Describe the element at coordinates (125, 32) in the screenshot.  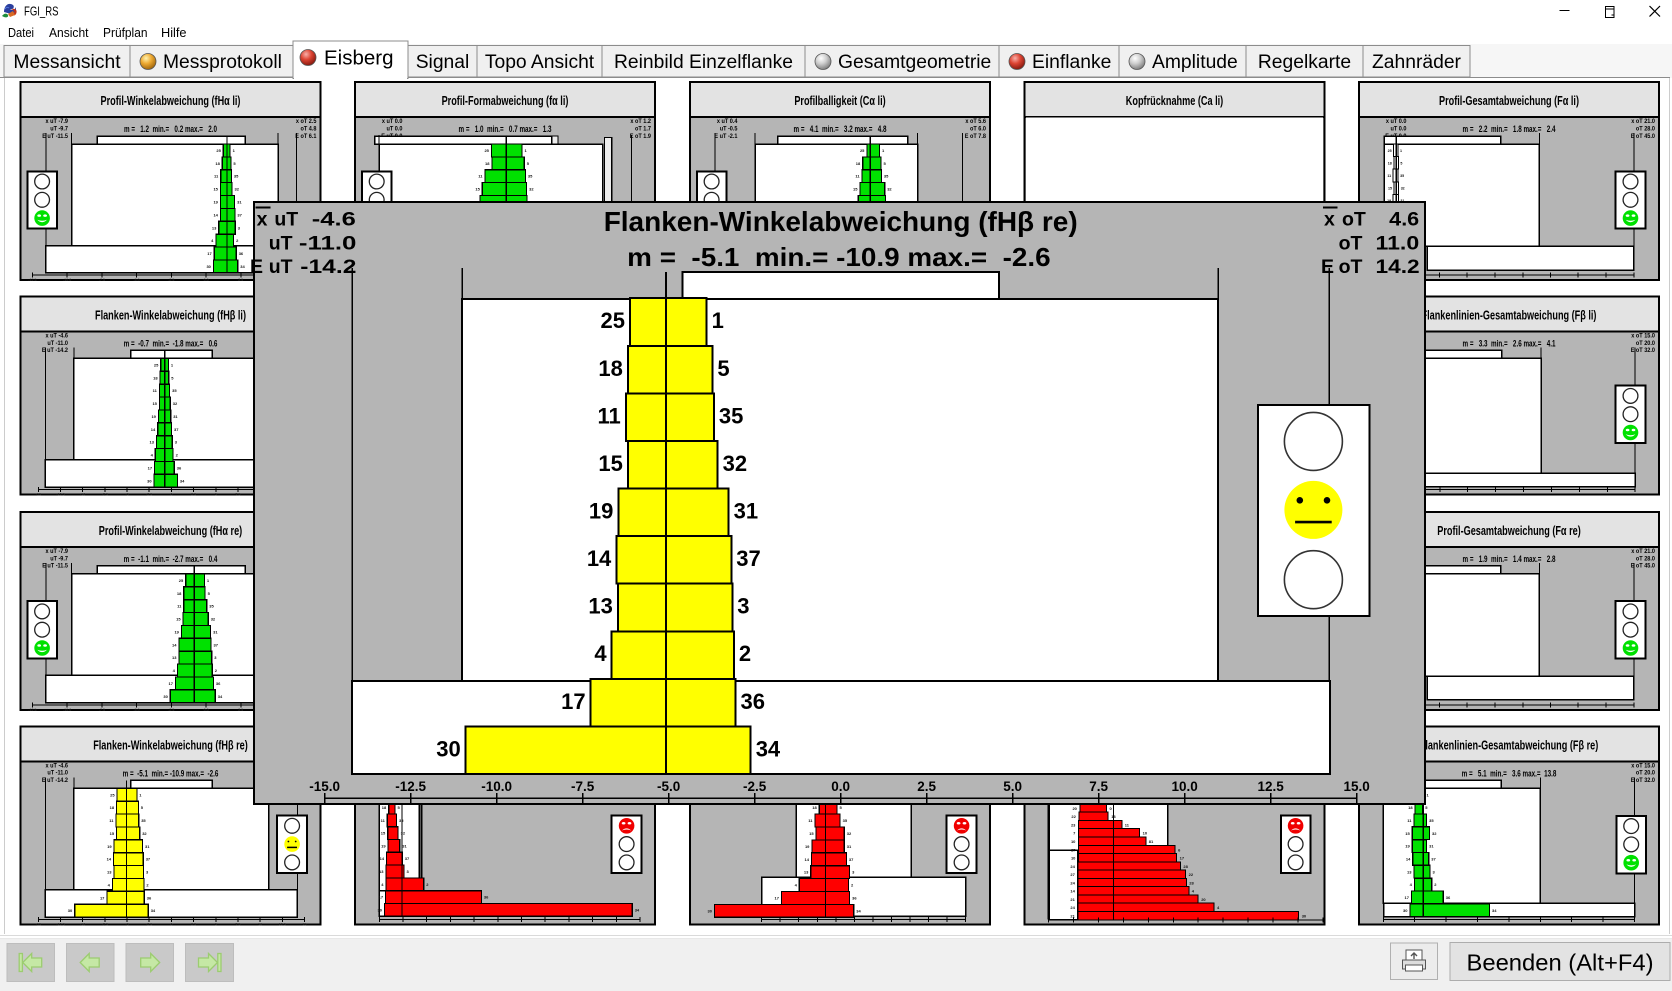
I see `svg-text: Prüfplan` at that location.